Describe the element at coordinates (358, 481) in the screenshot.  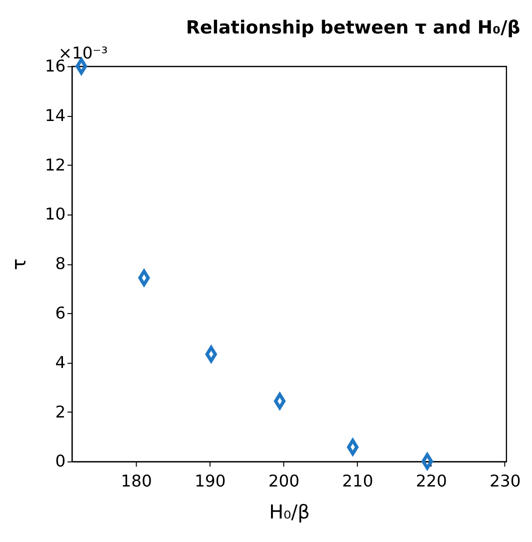
I see `x-tick-label: 210` at that location.